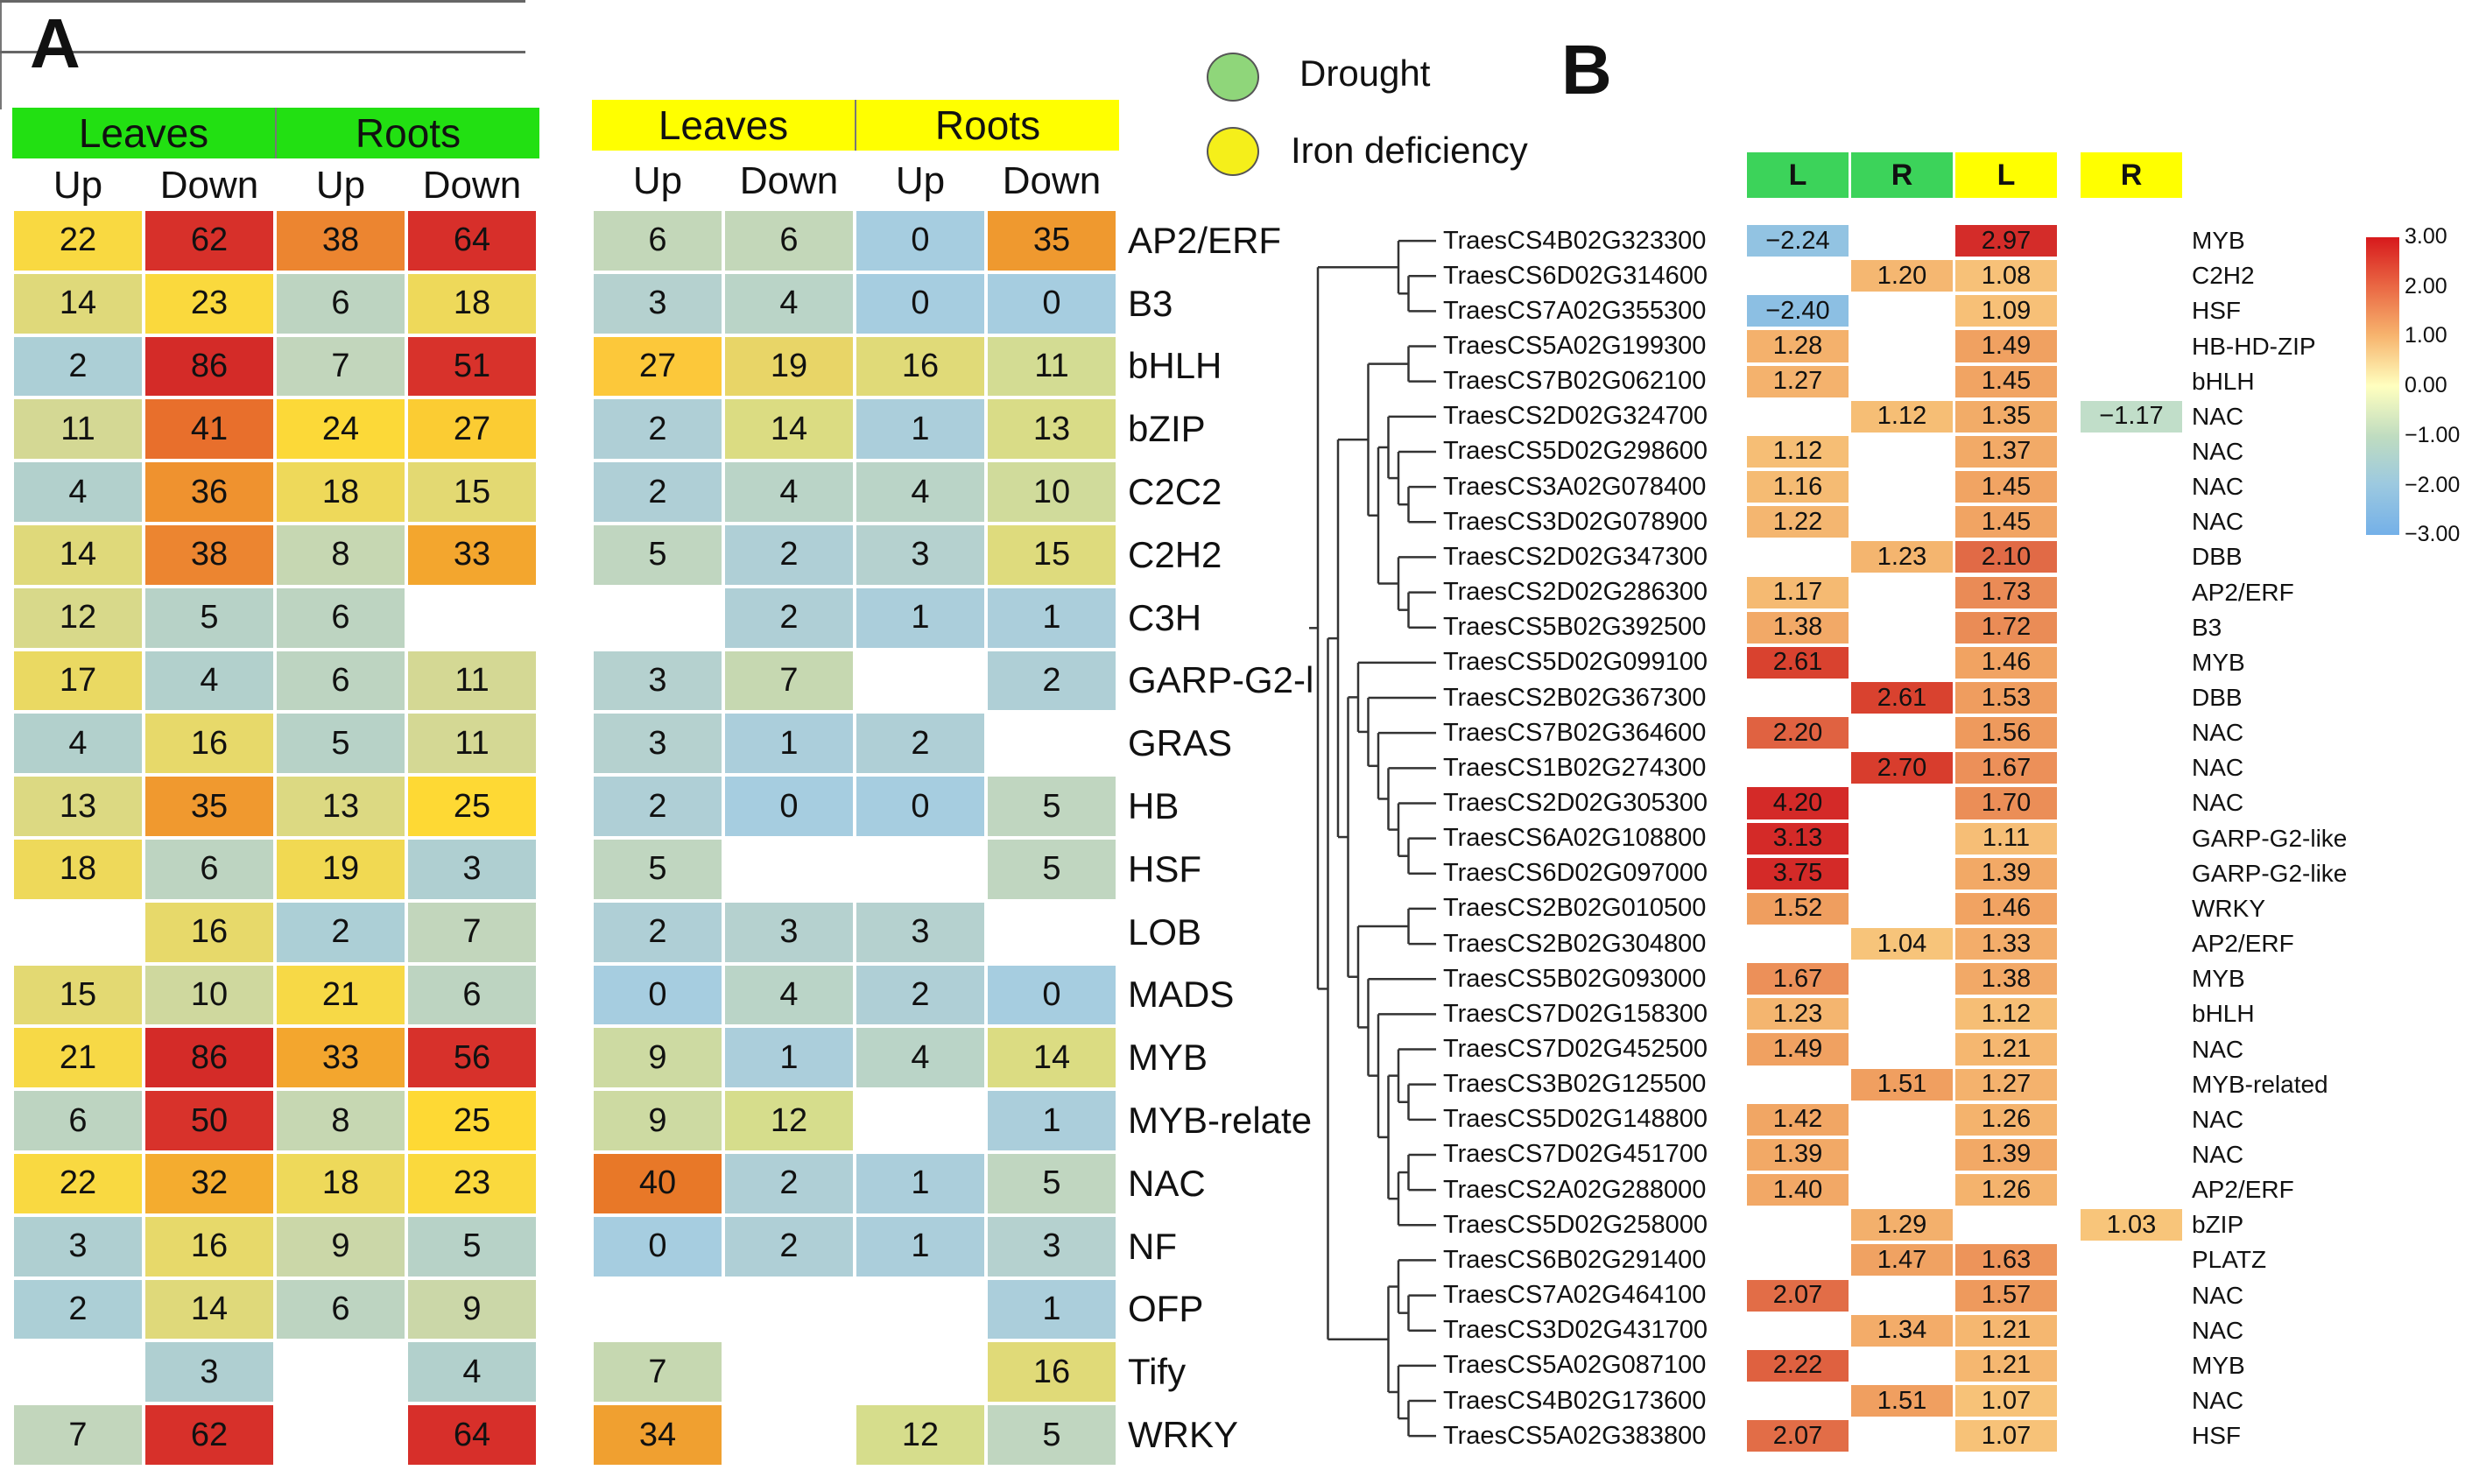  What do you see at coordinates (1, 27) in the screenshot?
I see `column-divider` at bounding box center [1, 27].